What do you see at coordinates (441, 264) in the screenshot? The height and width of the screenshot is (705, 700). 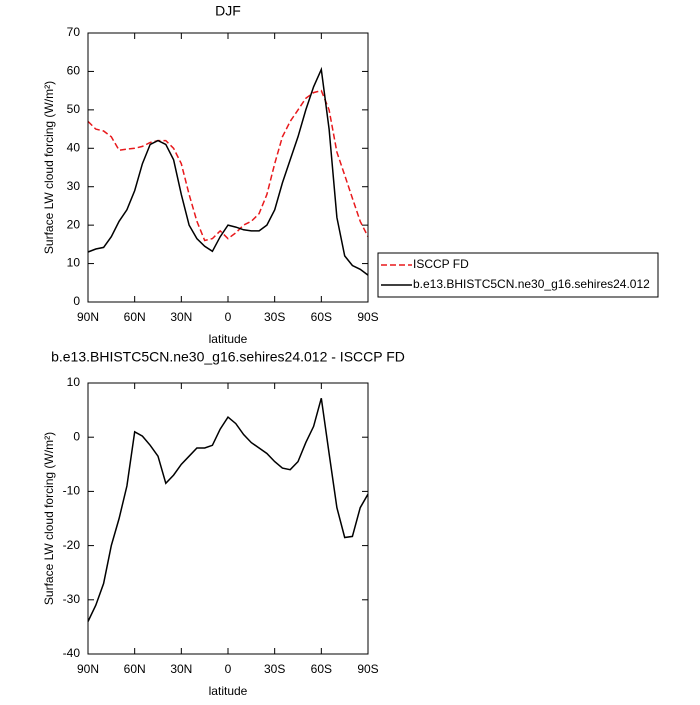 I see `legend-label: ISCCP FD` at bounding box center [441, 264].